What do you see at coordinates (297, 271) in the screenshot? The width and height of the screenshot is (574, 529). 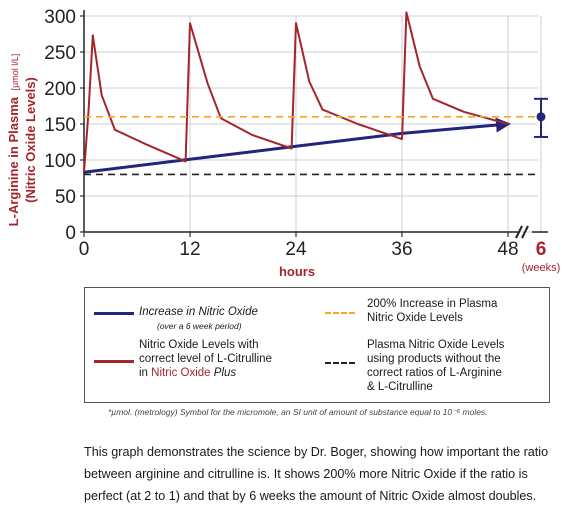 I see `x-axis-label: hours` at bounding box center [297, 271].